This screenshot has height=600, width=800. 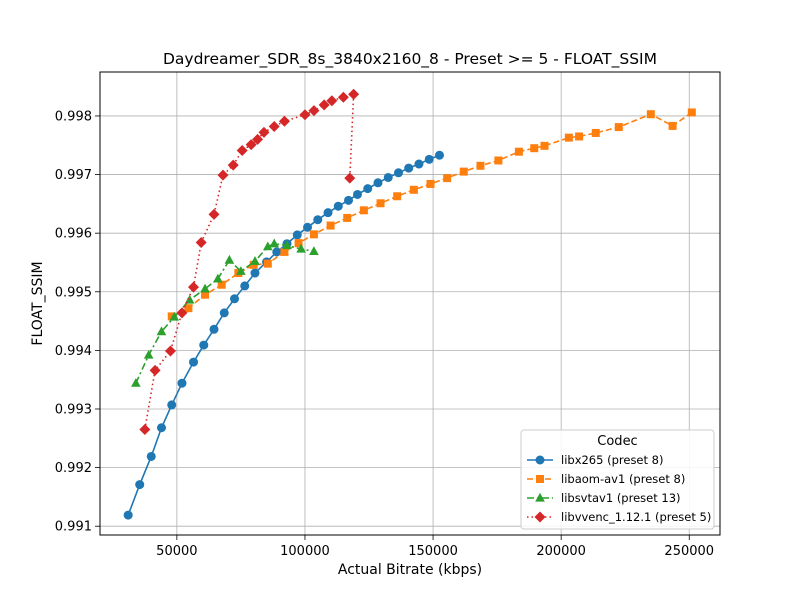 What do you see at coordinates (73, 351) in the screenshot?
I see `y-tick-label: 0.994` at bounding box center [73, 351].